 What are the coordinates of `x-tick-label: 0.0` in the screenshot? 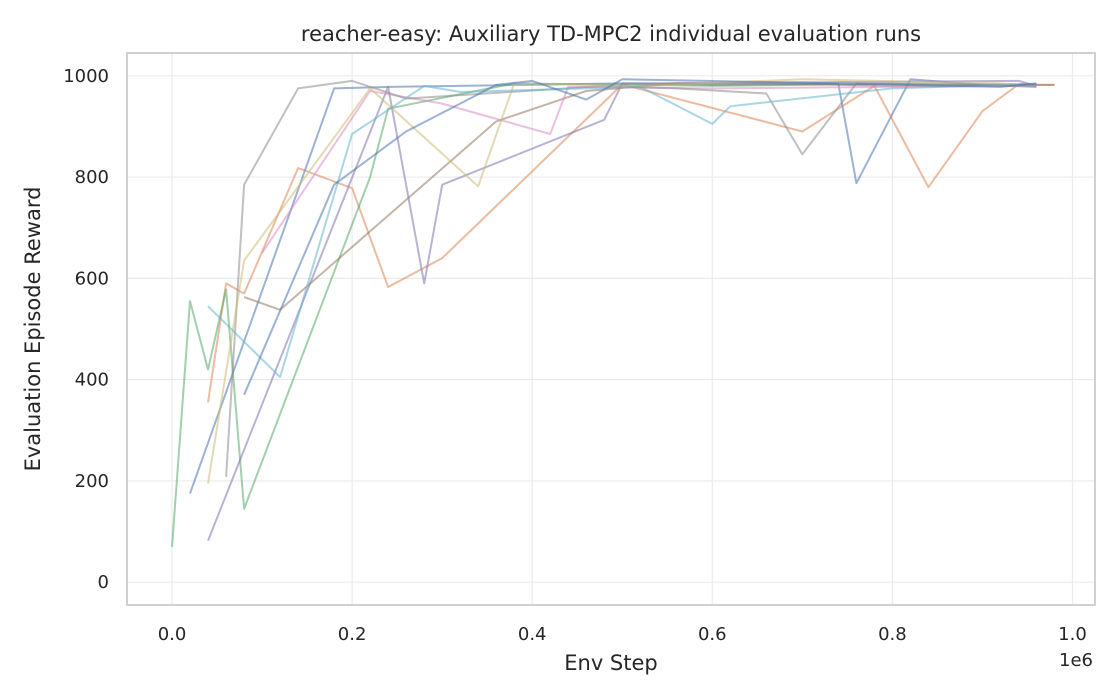 It's located at (172, 634).